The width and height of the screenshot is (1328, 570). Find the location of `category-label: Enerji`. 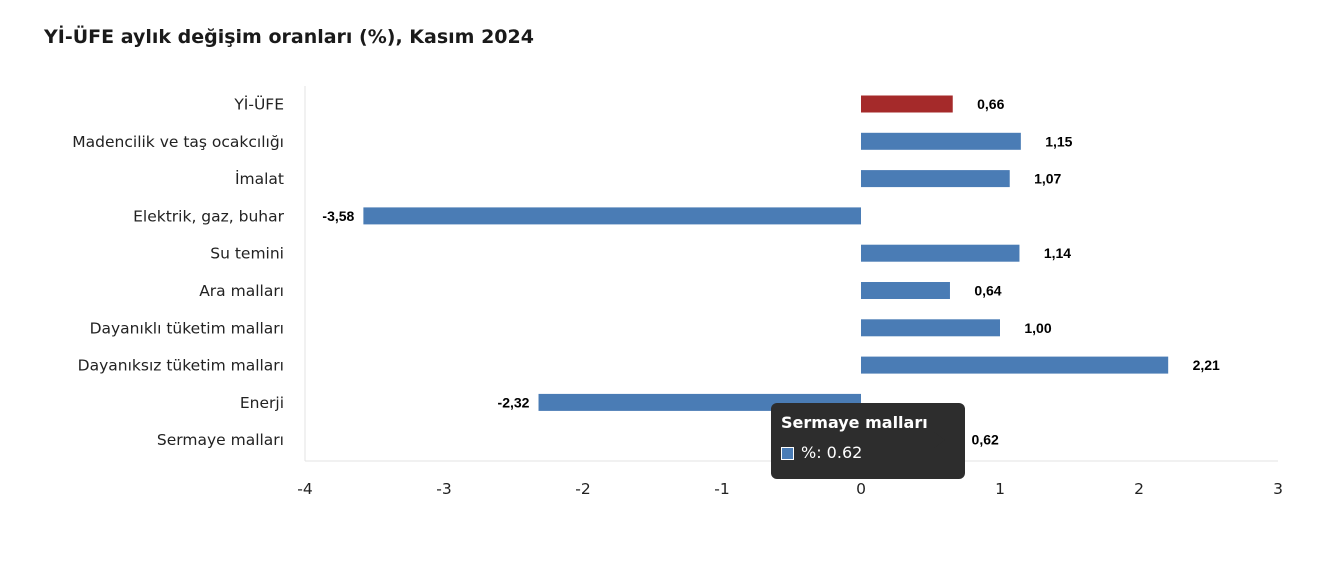

category-label: Enerji is located at coordinates (262, 403).